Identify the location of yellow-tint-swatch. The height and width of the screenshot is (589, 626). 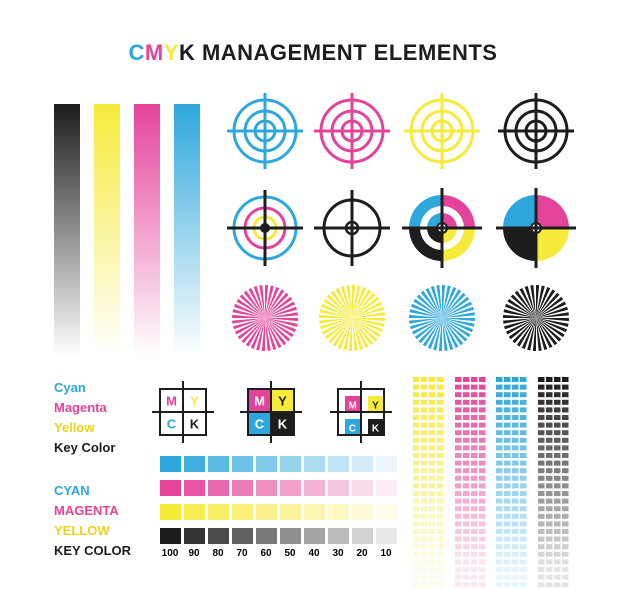
(266, 512).